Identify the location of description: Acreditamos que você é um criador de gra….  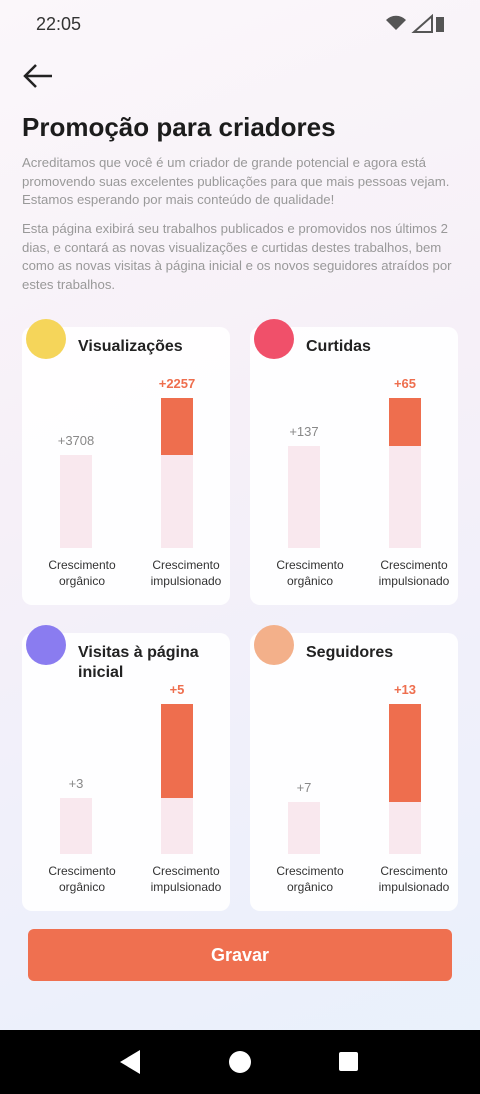
(236, 181).